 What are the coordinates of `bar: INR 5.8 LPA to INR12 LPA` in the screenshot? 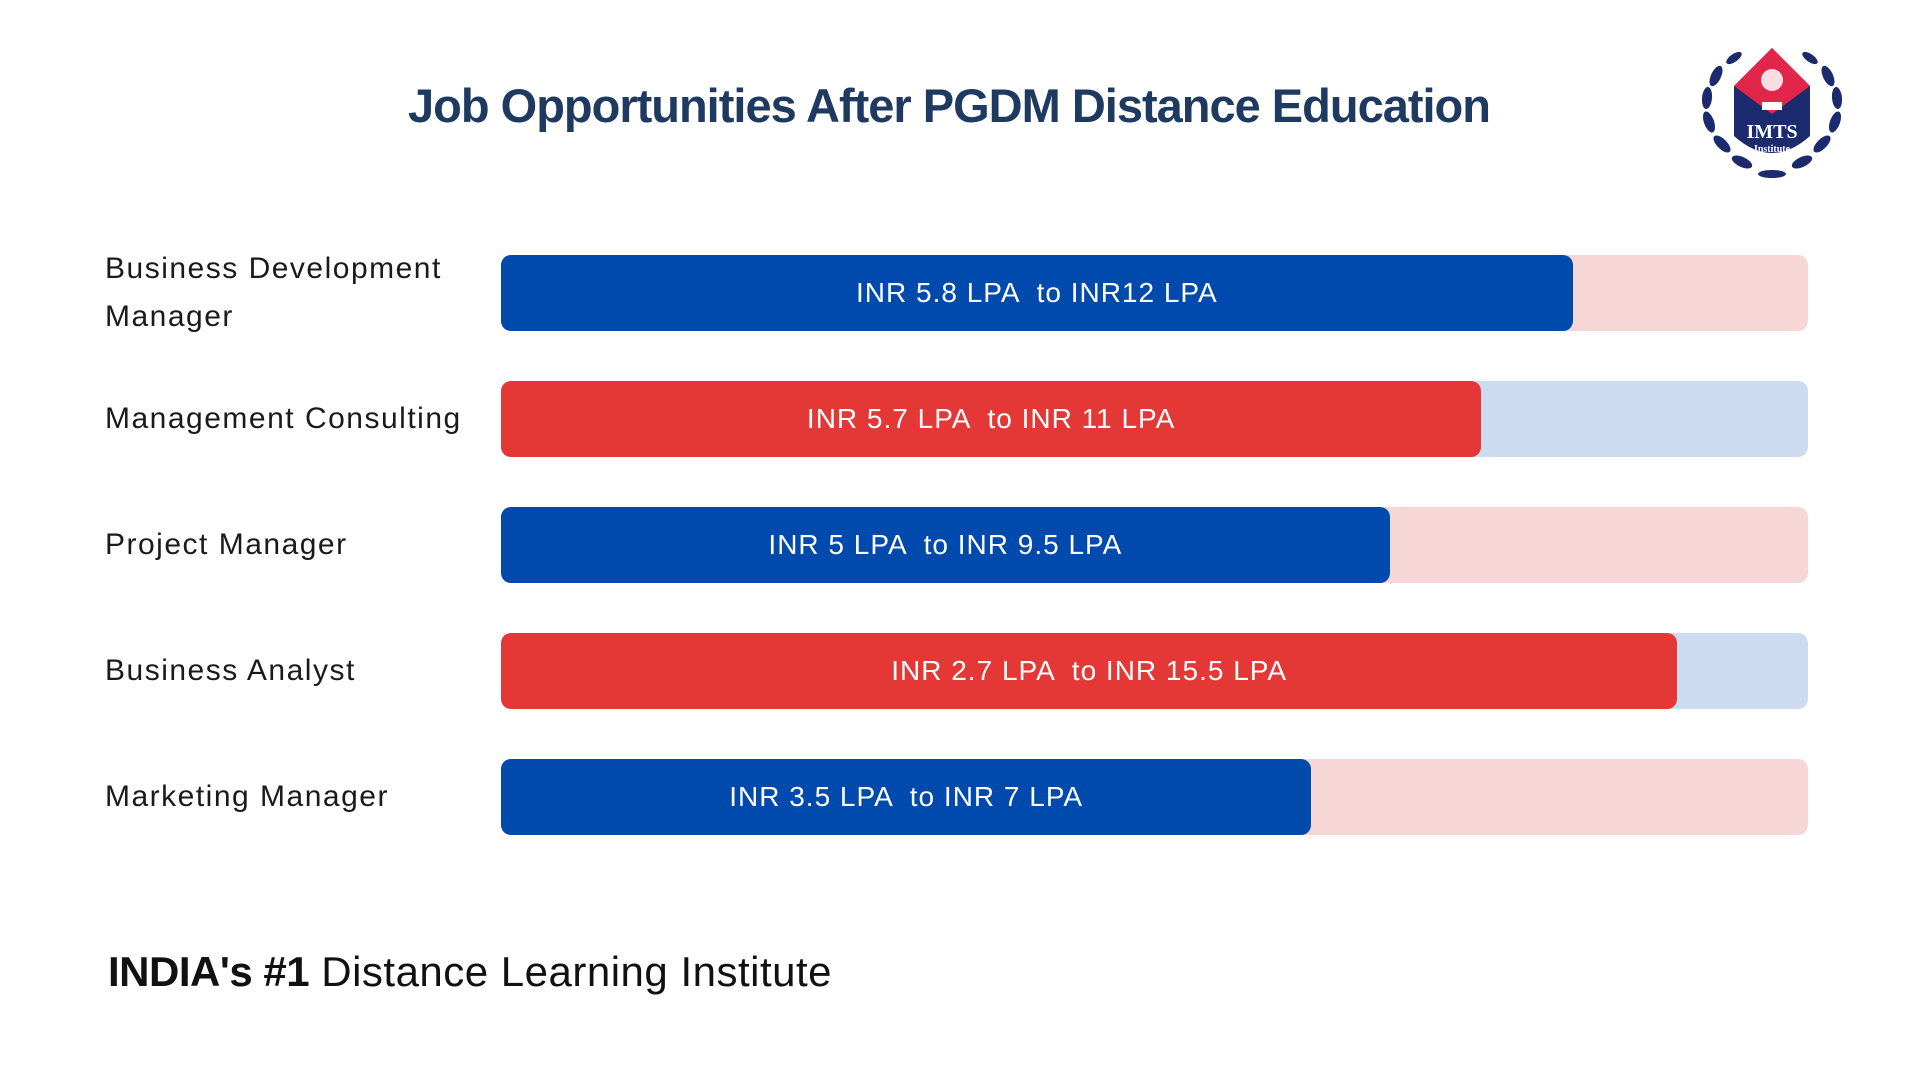 It's located at (1037, 293).